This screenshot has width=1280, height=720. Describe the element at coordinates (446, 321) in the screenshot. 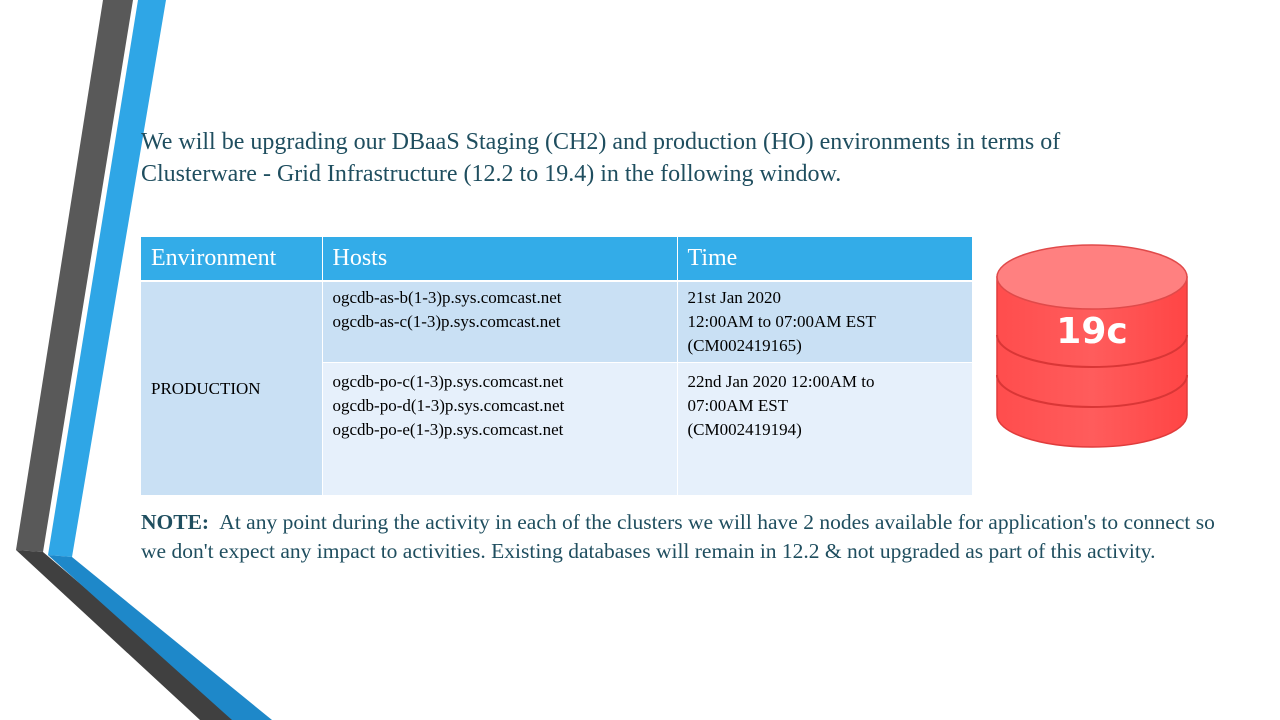

I see `host-name: ogcdb-as-c(1-3)p.sys.comcast.net` at that location.